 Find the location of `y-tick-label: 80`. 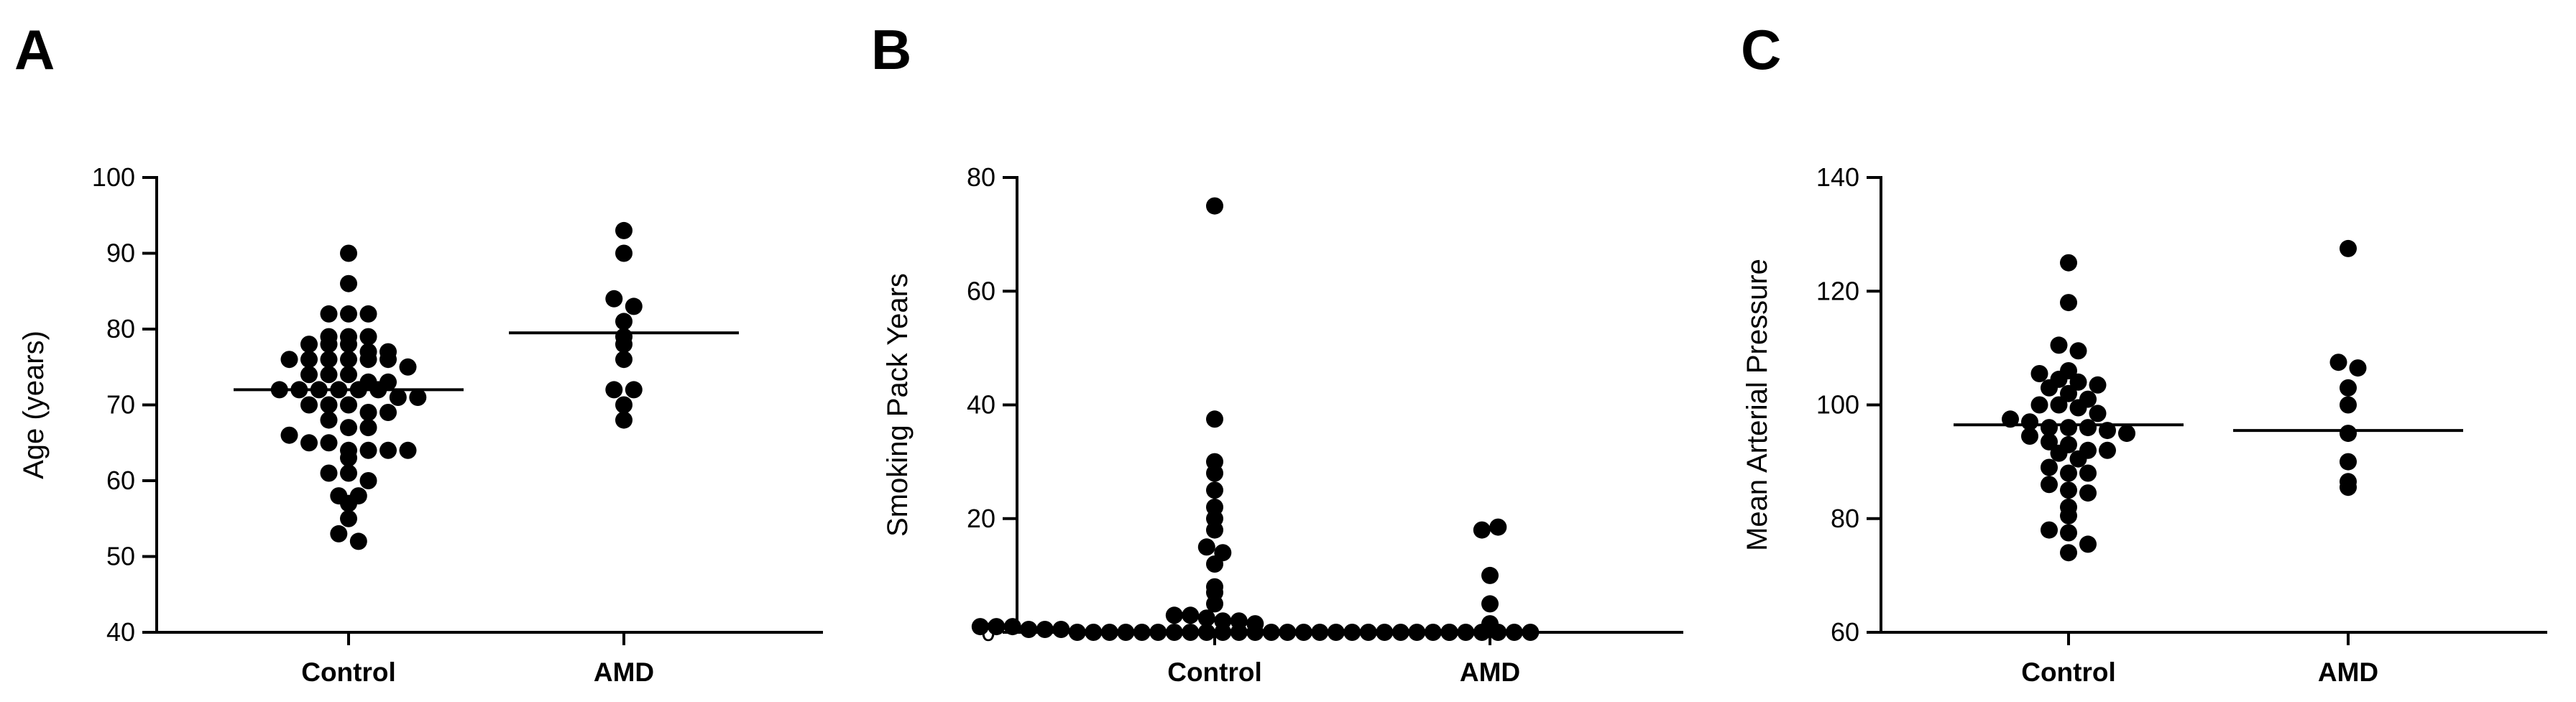

y-tick-label: 80 is located at coordinates (1845, 518).